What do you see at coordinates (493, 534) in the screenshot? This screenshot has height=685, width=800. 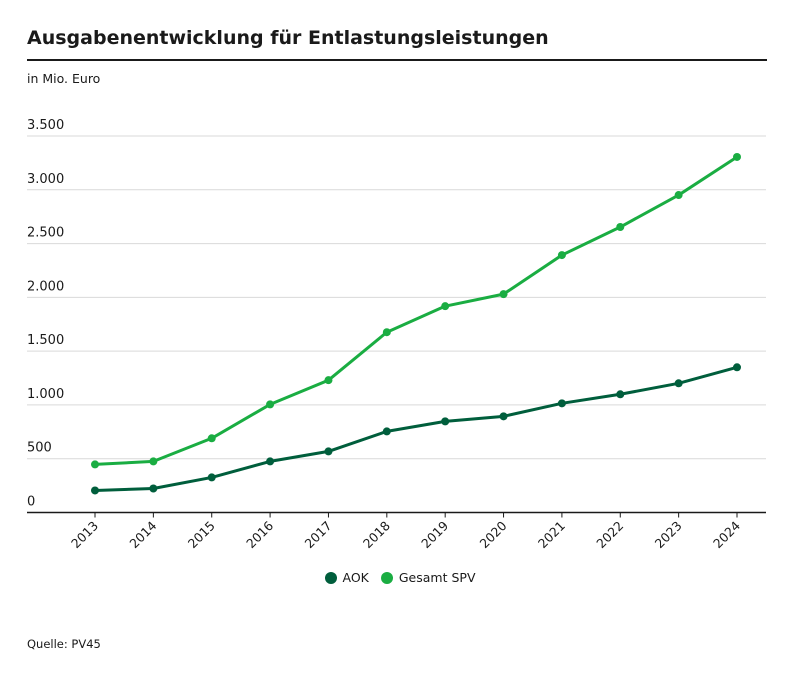 I see `x-tick-label: 2020` at bounding box center [493, 534].